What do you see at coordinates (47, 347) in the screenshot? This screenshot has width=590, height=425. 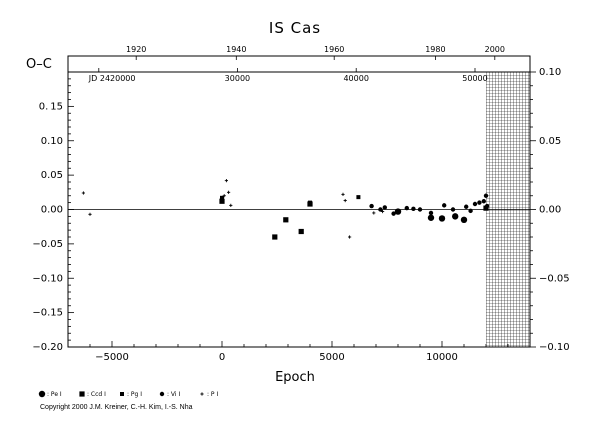 I see `left-y-tick-label: −0.20` at bounding box center [47, 347].